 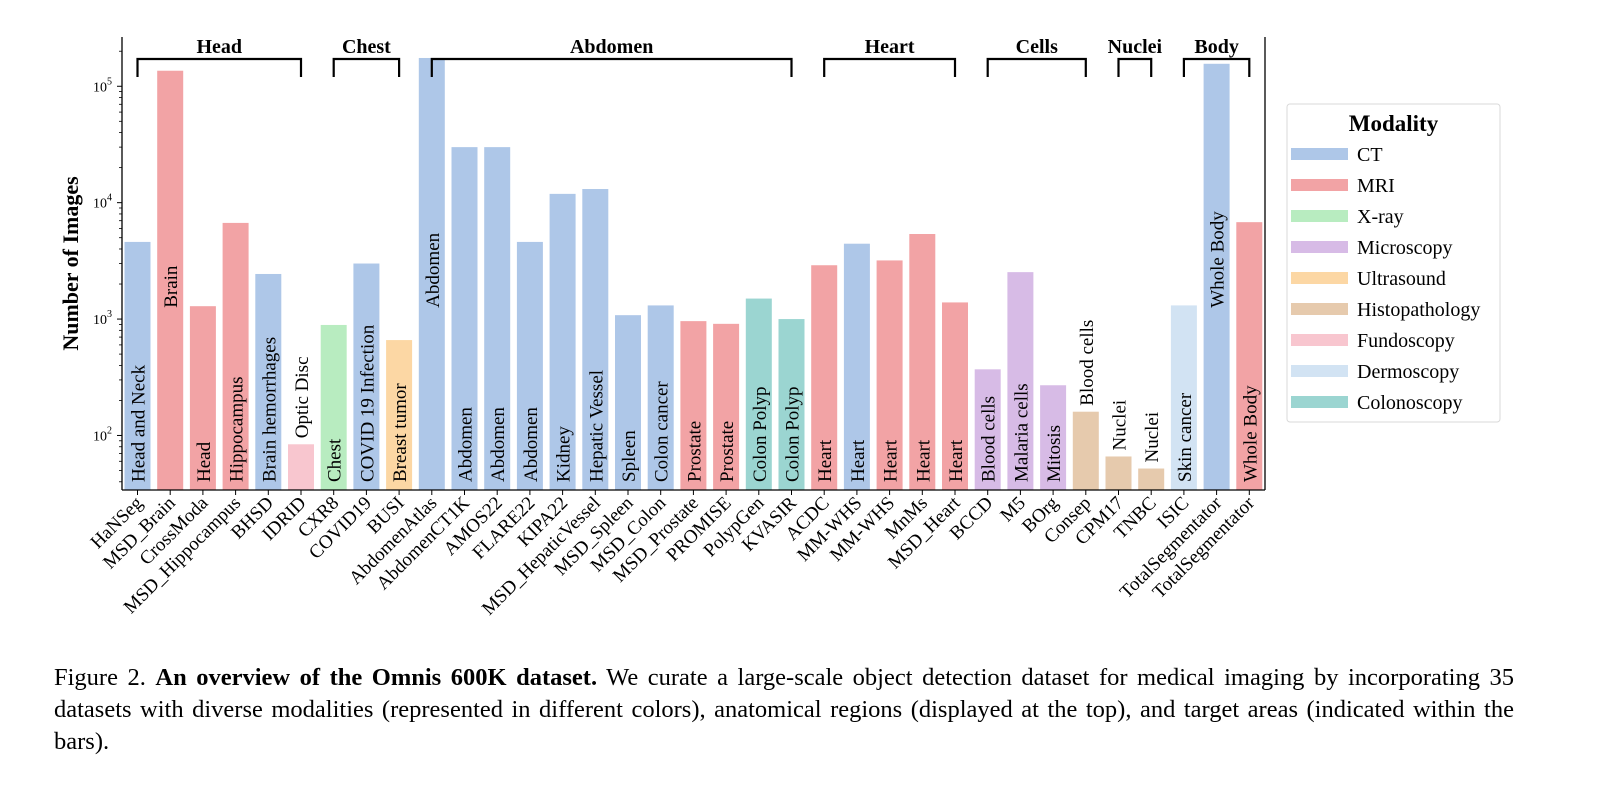 I want to click on bar-target-label: Hippocampus, so click(x=237, y=429).